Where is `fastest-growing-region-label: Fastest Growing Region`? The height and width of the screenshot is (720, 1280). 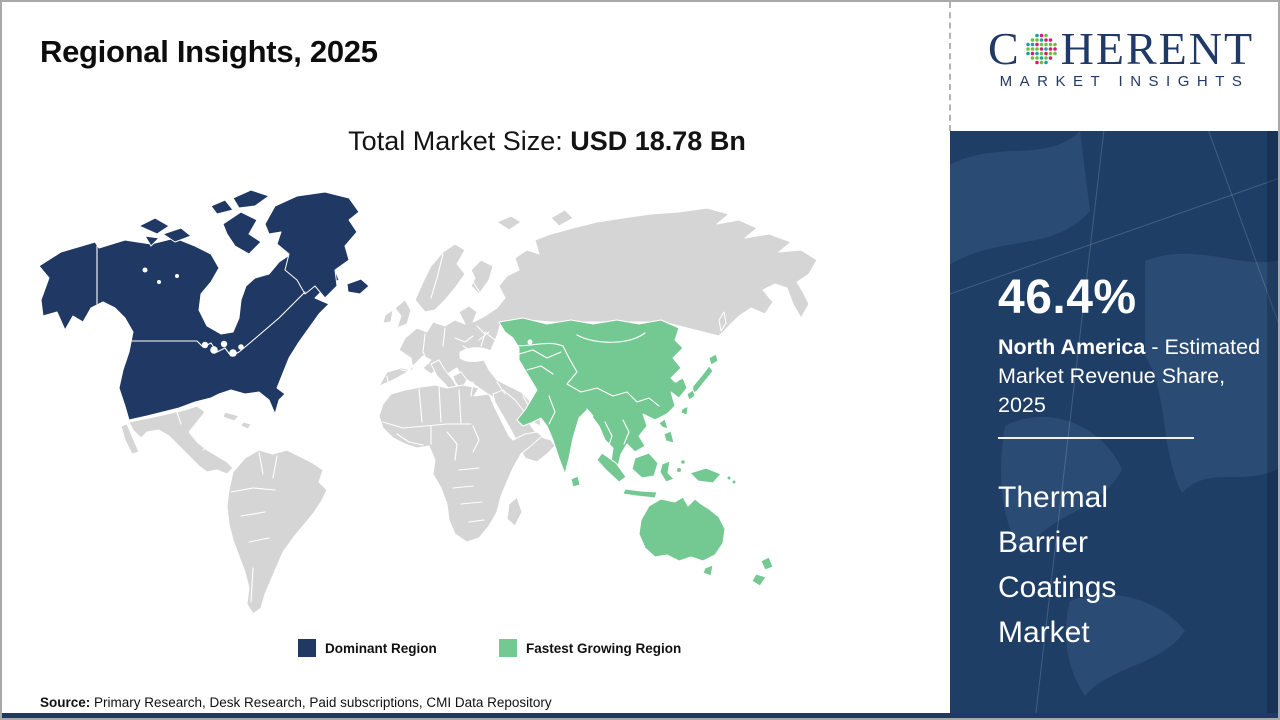
fastest-growing-region-label: Fastest Growing Region is located at coordinates (604, 648).